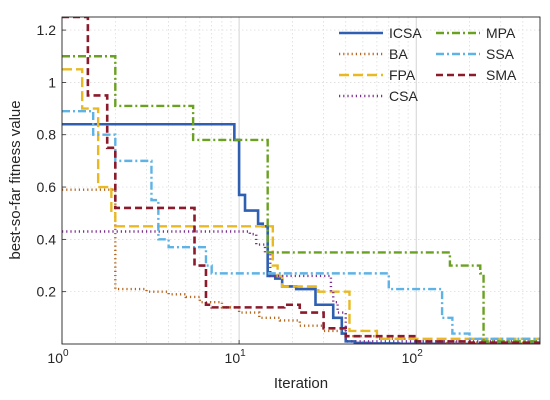 This screenshot has height=400, width=550. I want to click on x-tick-label: 10¹, so click(236, 357).